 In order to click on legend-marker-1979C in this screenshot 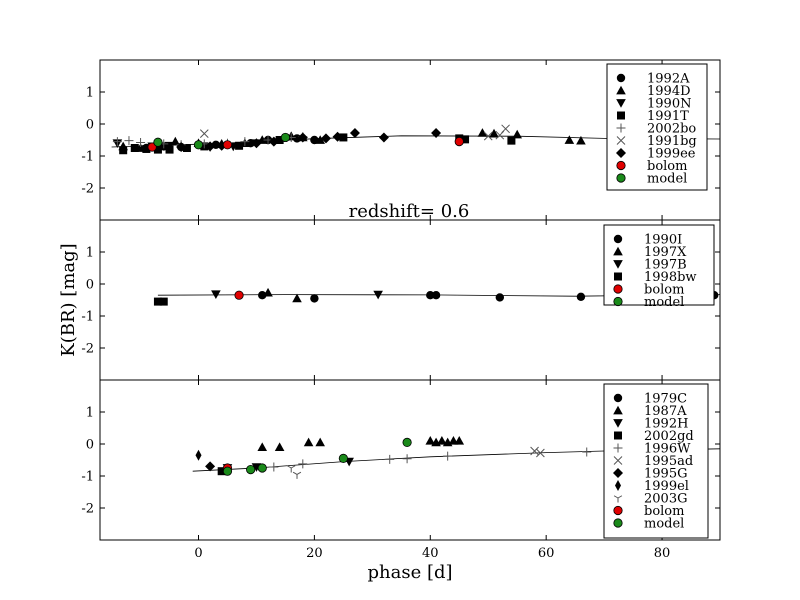, I will do `click(618, 398)`.